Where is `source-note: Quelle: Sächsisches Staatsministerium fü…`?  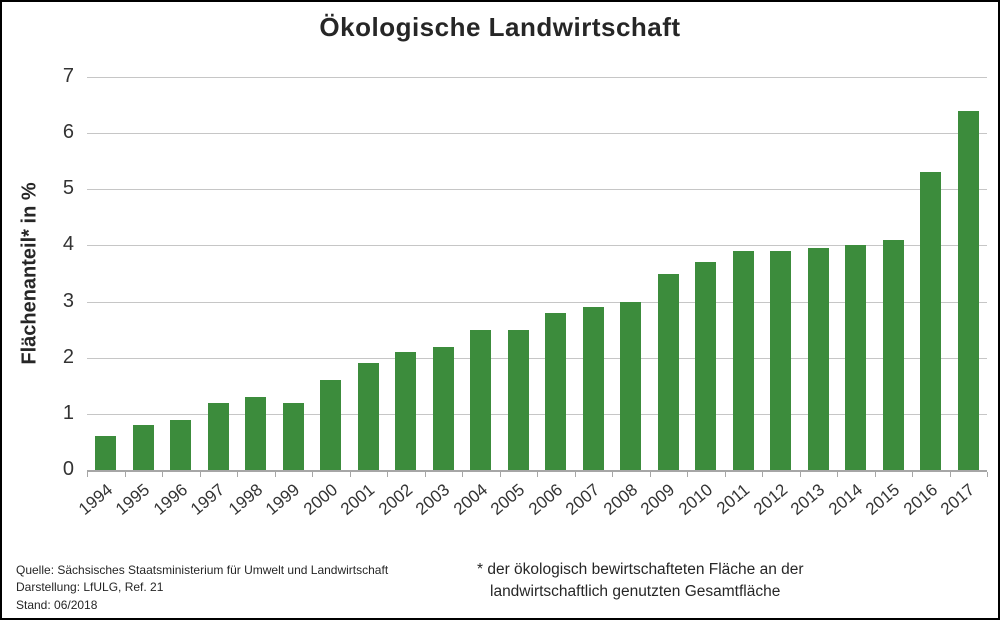
source-note: Quelle: Sächsisches Staatsministerium fü… is located at coordinates (202, 588).